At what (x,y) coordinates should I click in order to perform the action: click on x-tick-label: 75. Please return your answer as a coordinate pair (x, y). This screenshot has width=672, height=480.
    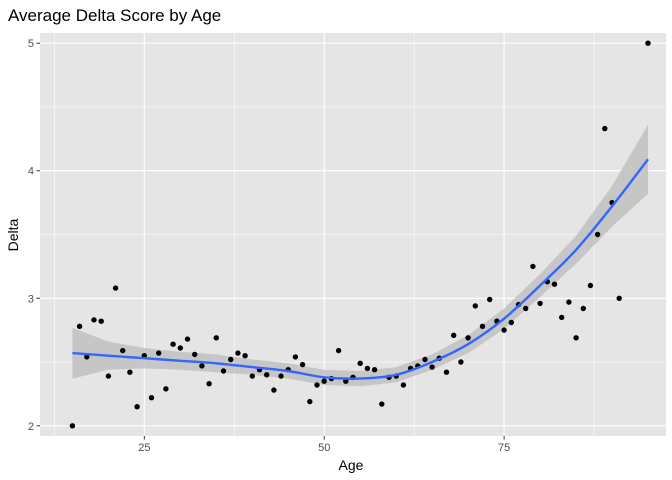
    Looking at the image, I should click on (504, 448).